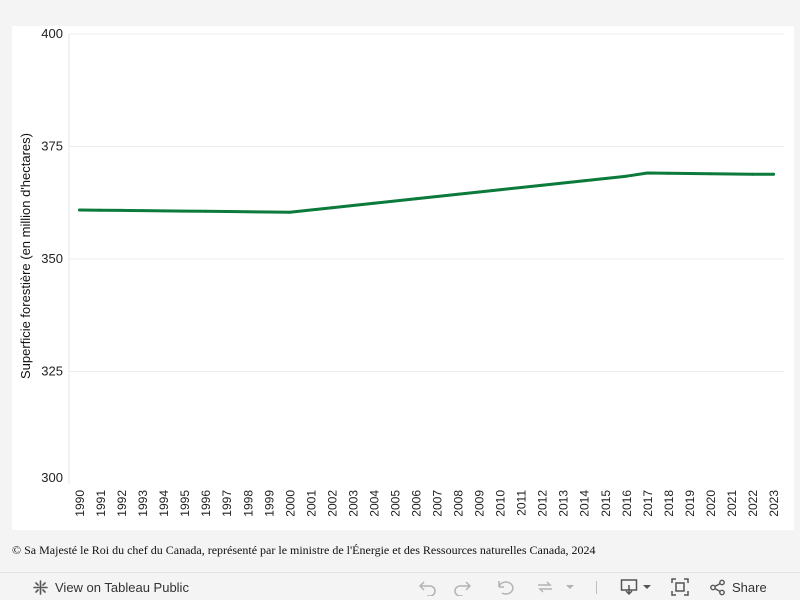 Image resolution: width=800 pixels, height=600 pixels. Describe the element at coordinates (185, 211) in the screenshot. I see `data-point-1995` at that location.